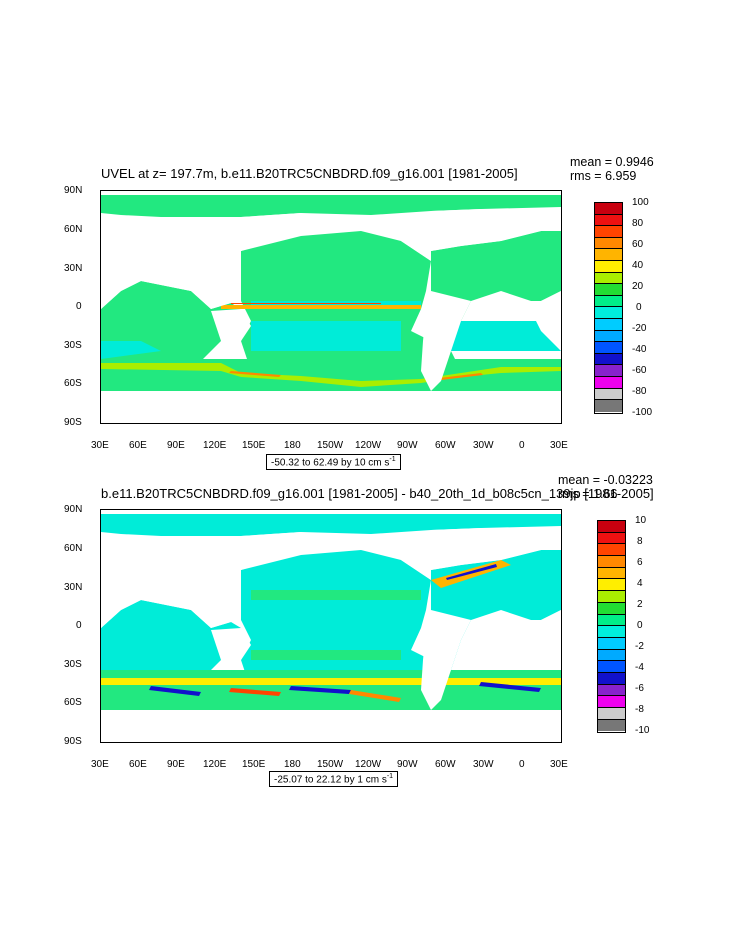  I want to click on colorbar-label: -20, so click(639, 328).